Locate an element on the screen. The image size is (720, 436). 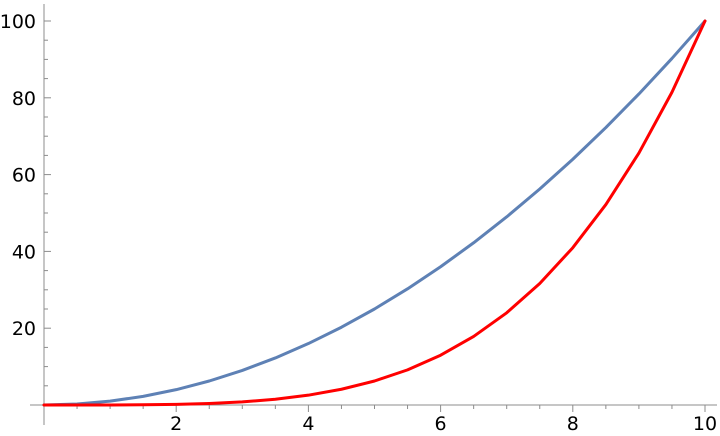
y-tick-label: 20 is located at coordinates (24, 329).